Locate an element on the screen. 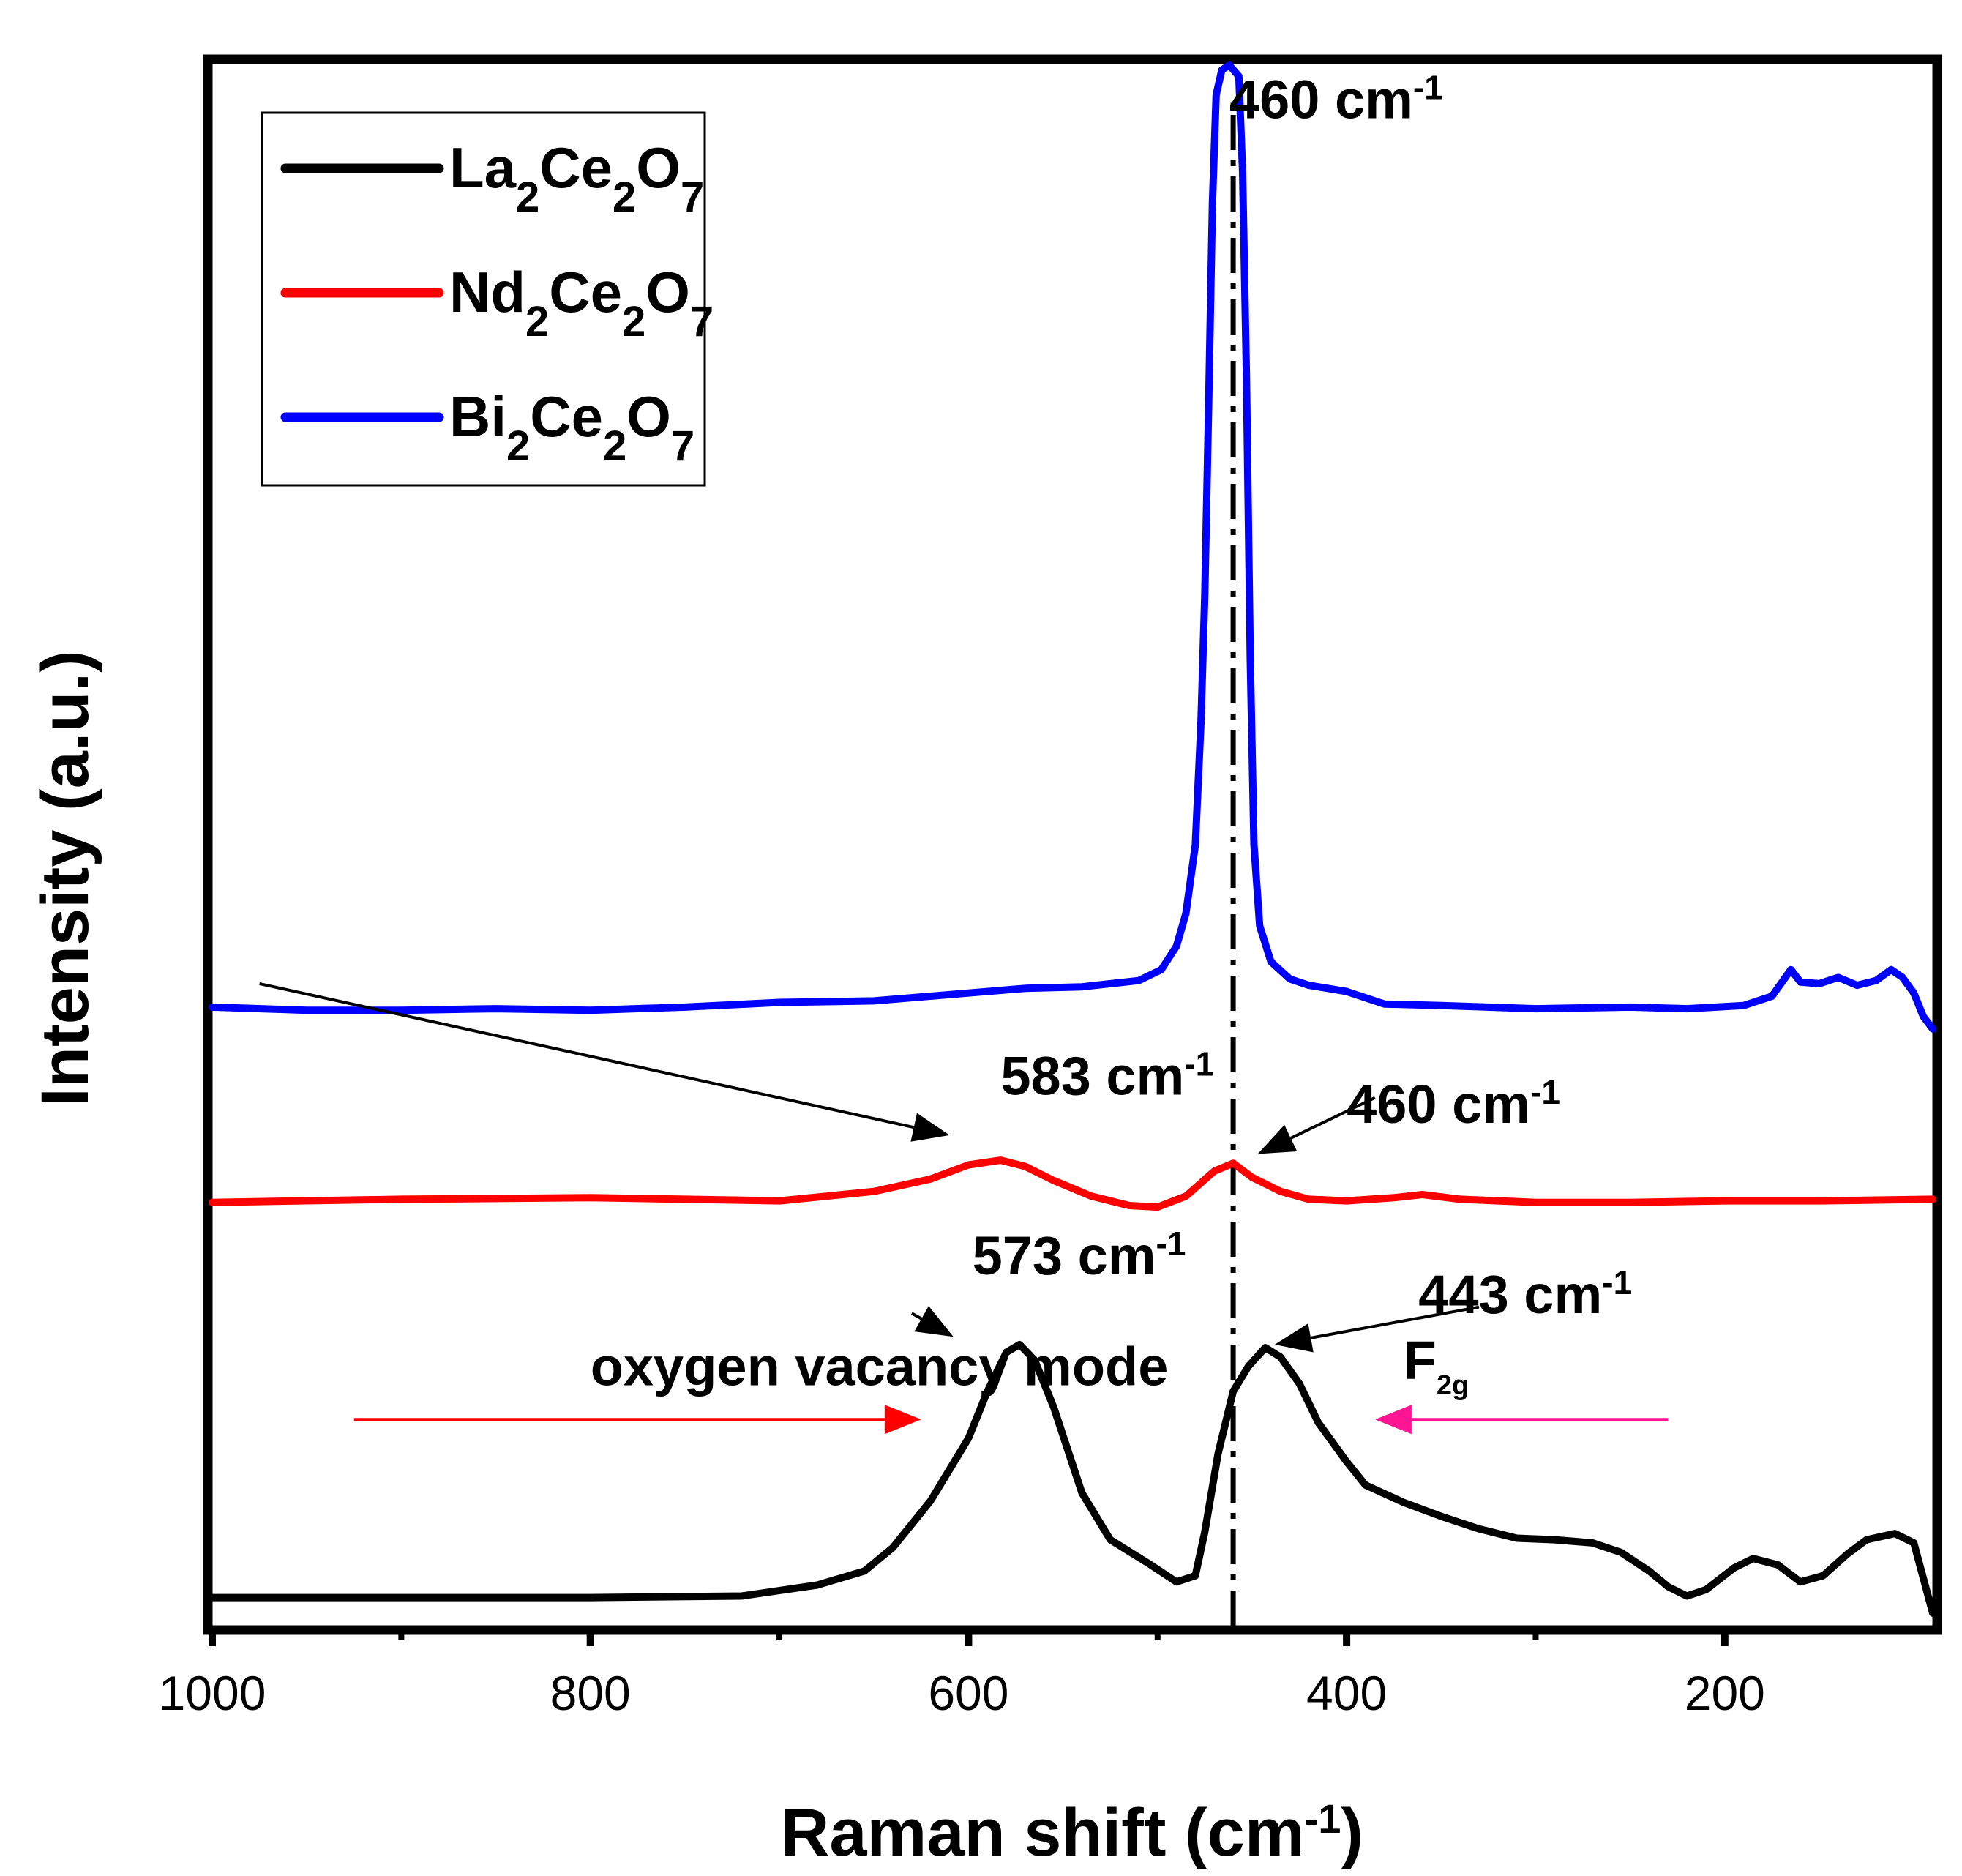  legend-box is located at coordinates (483, 299).